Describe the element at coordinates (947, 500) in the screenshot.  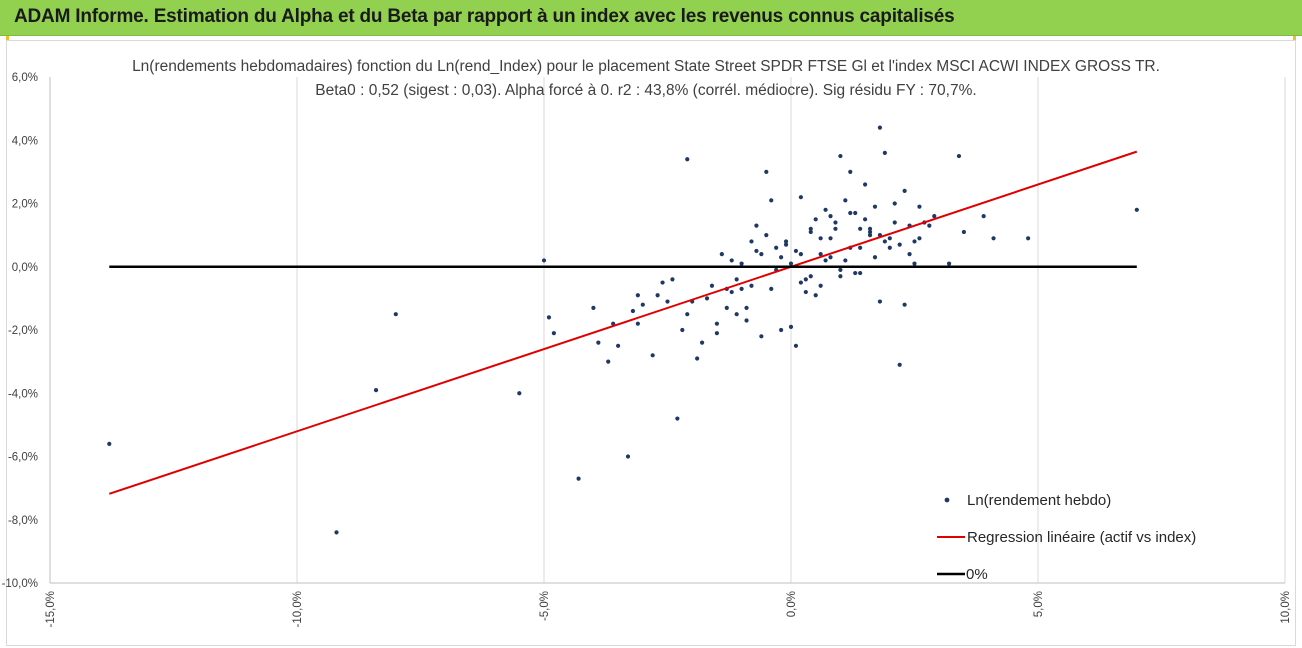
I see `legend-marker-points` at that location.